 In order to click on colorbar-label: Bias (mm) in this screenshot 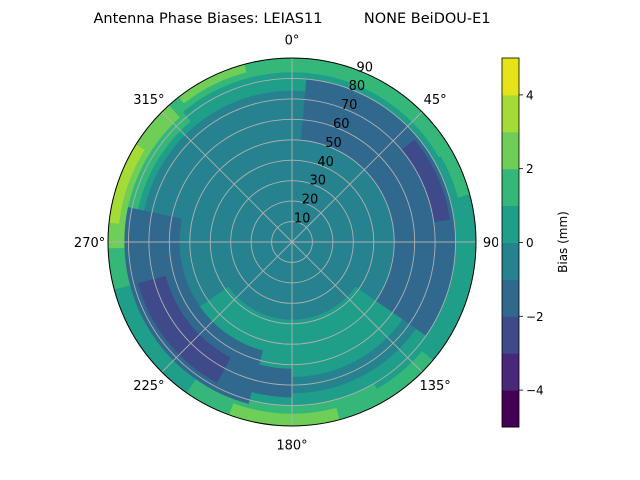, I will do `click(563, 242)`.